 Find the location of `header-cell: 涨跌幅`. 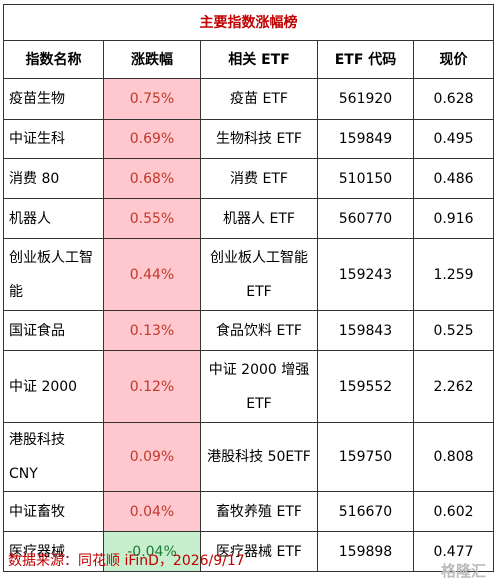

header-cell: 涨跌幅 is located at coordinates (152, 59).